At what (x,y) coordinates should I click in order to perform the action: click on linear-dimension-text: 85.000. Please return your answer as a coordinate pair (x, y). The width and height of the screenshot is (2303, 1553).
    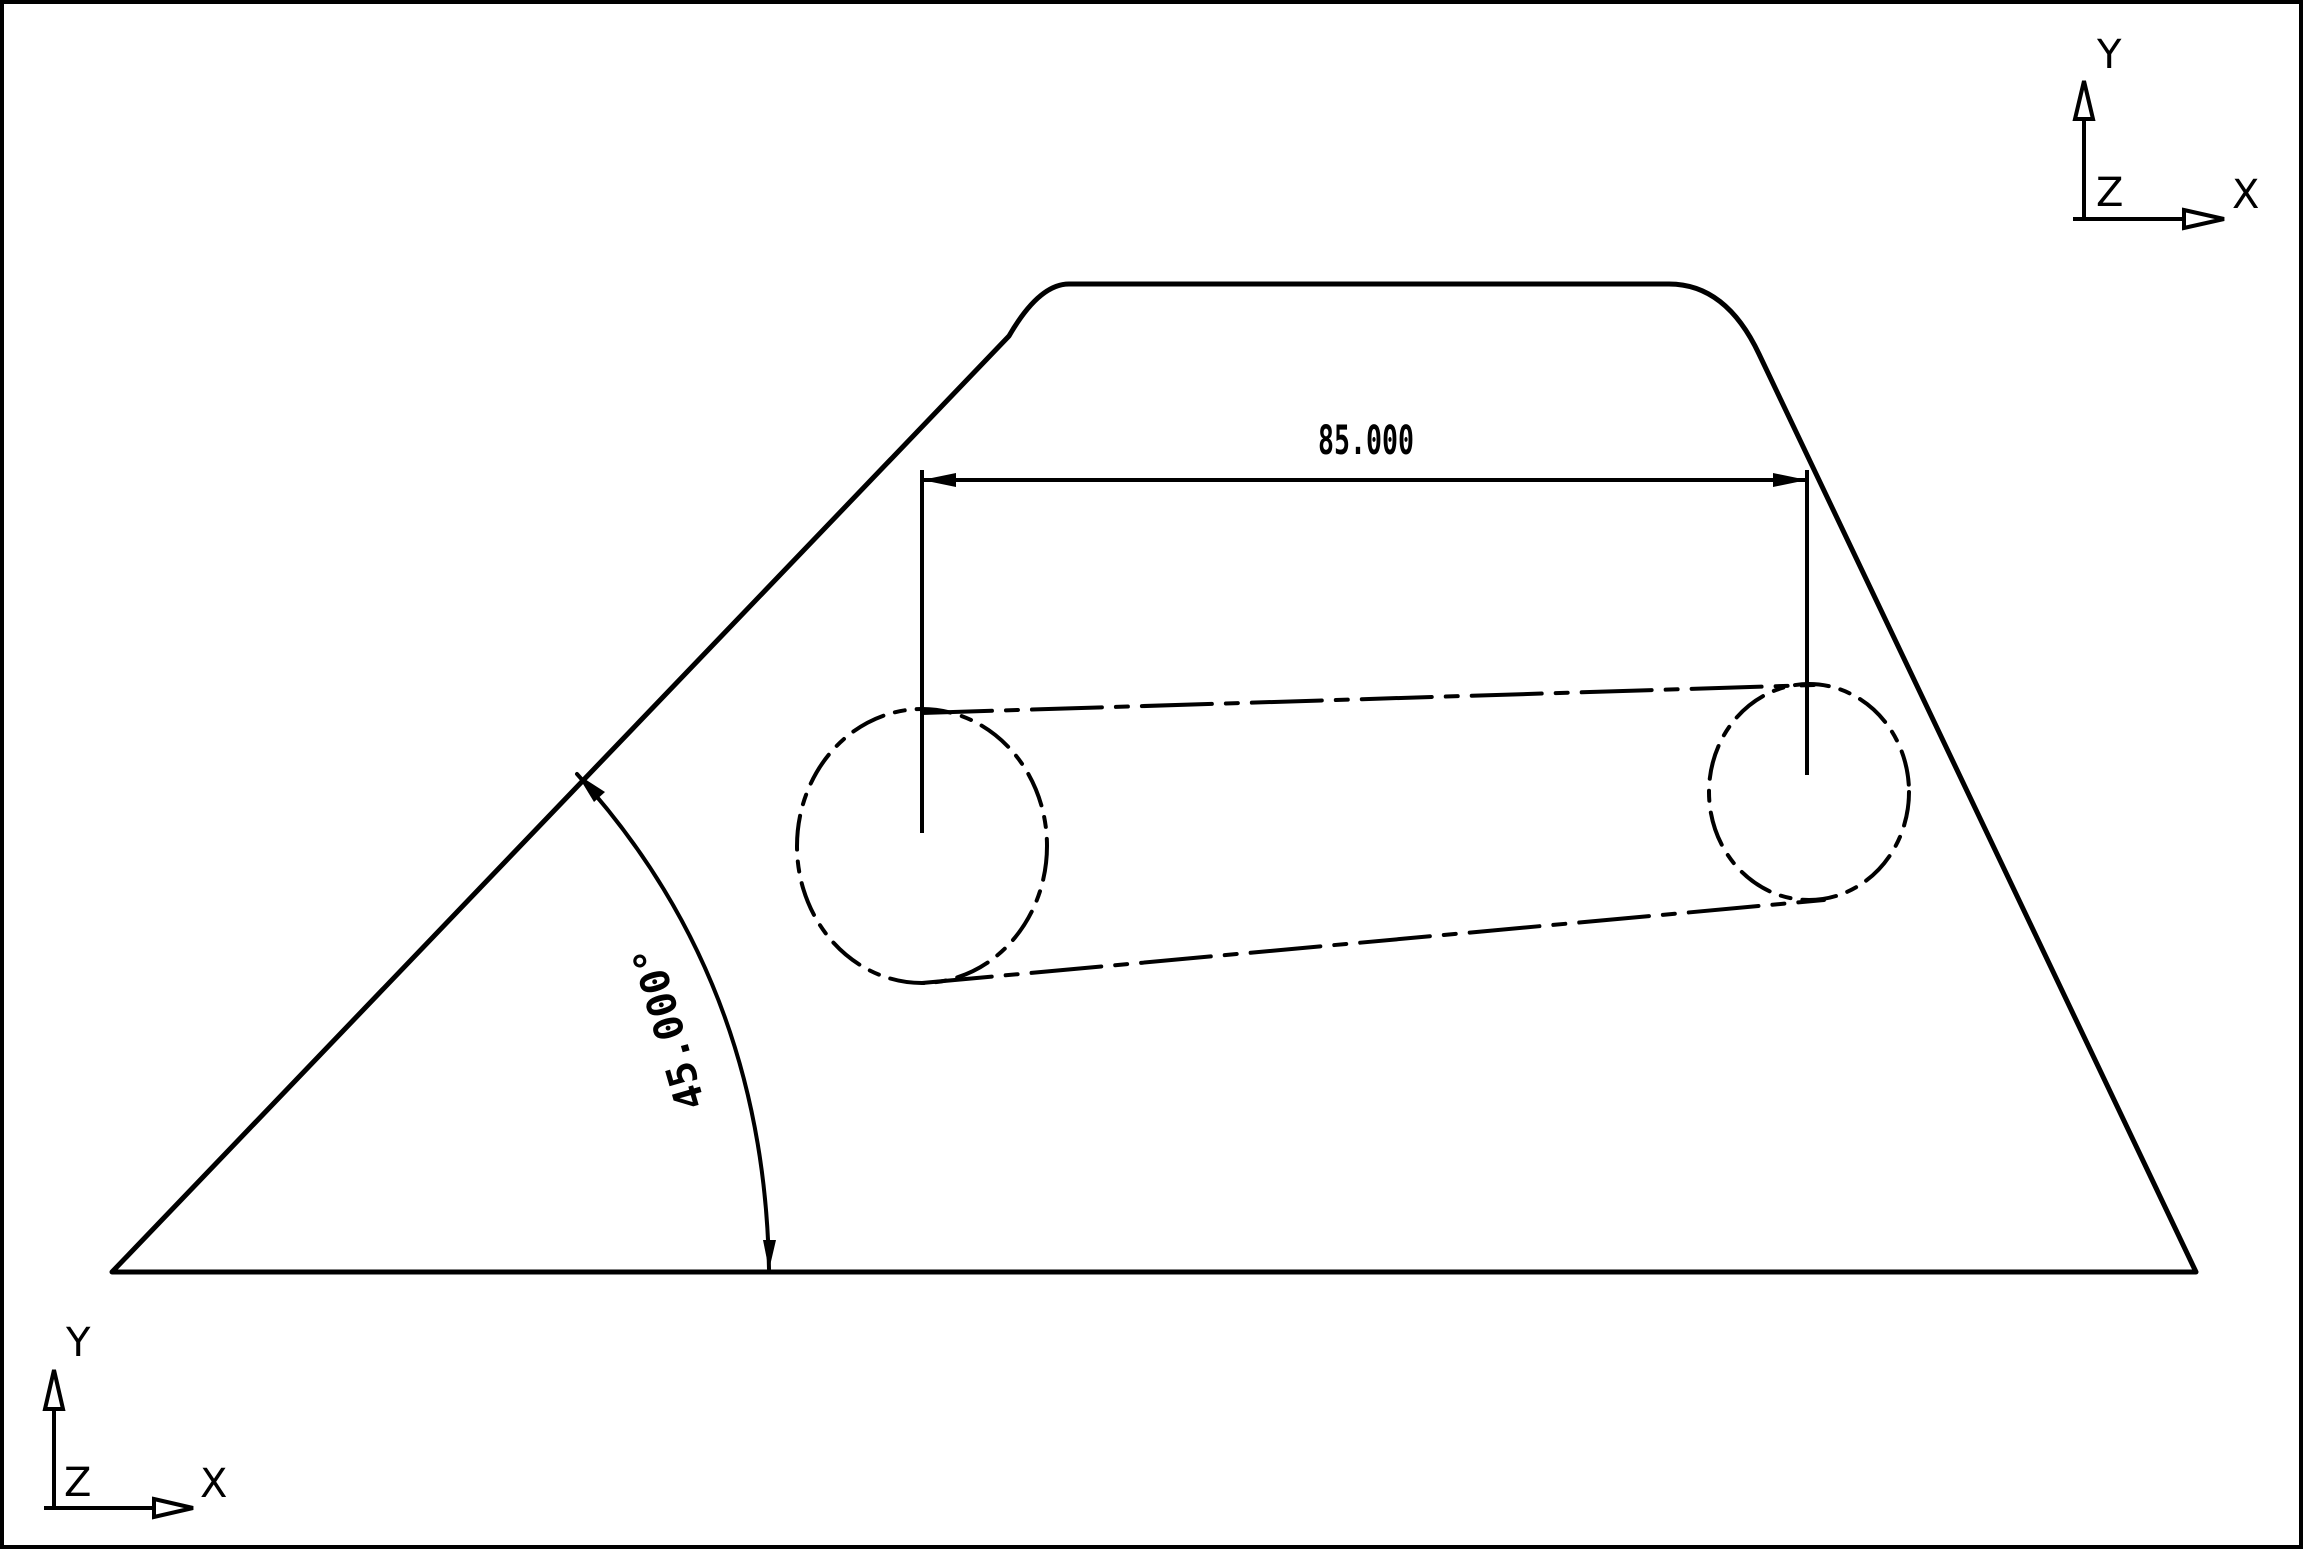
    Looking at the image, I should click on (1366, 441).